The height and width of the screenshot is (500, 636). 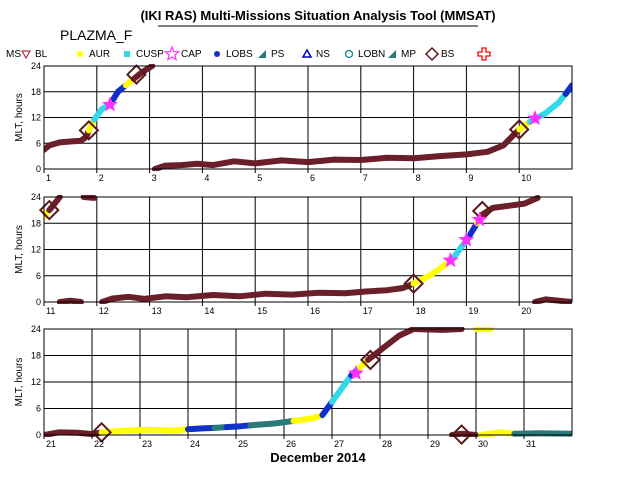 What do you see at coordinates (154, 178) in the screenshot?
I see `x-tick-label: 3` at bounding box center [154, 178].